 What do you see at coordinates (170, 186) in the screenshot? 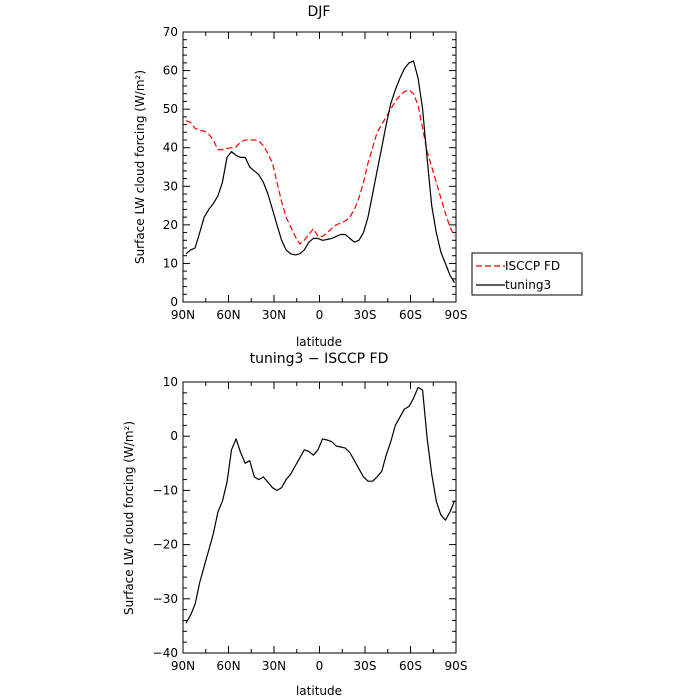
I see `top-y-tick-label: 30` at bounding box center [170, 186].